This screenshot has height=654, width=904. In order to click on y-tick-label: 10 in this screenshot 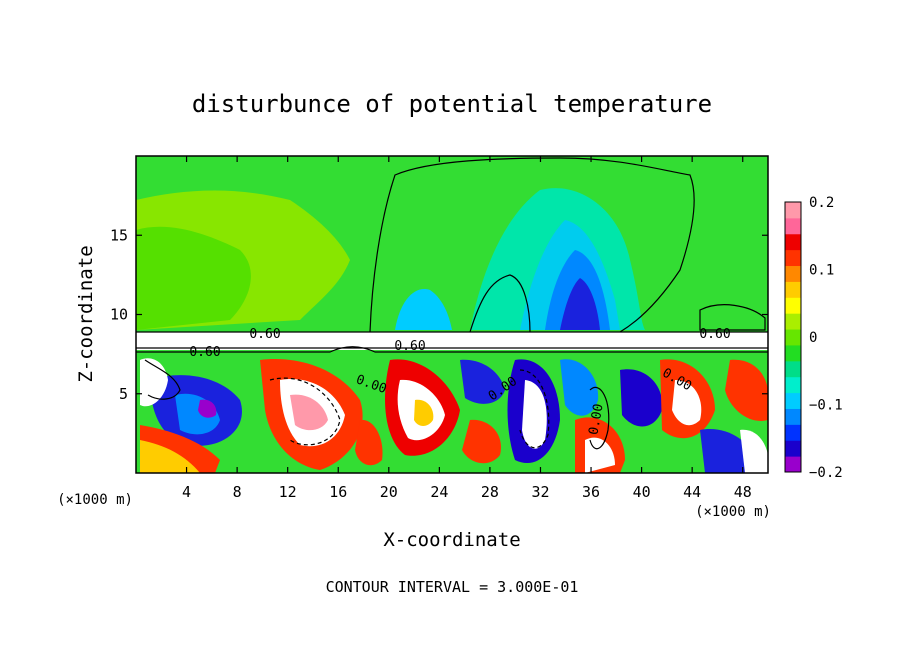, I will do `click(119, 315)`.